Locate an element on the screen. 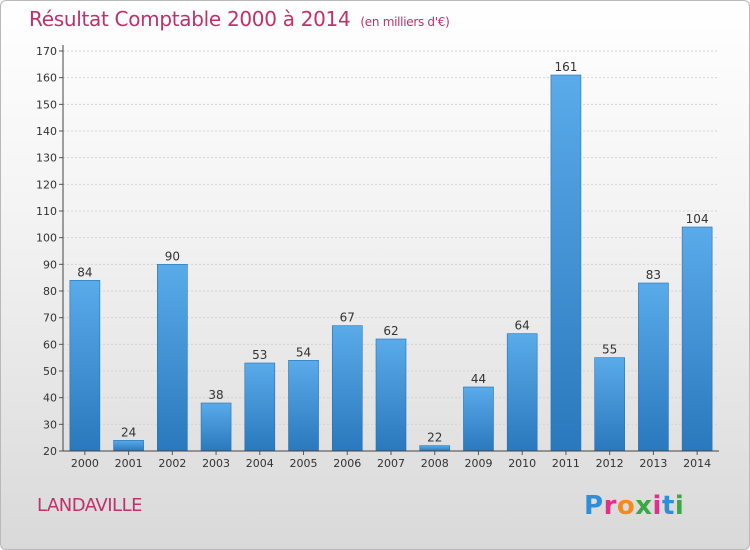  bar-2014 is located at coordinates (697, 339).